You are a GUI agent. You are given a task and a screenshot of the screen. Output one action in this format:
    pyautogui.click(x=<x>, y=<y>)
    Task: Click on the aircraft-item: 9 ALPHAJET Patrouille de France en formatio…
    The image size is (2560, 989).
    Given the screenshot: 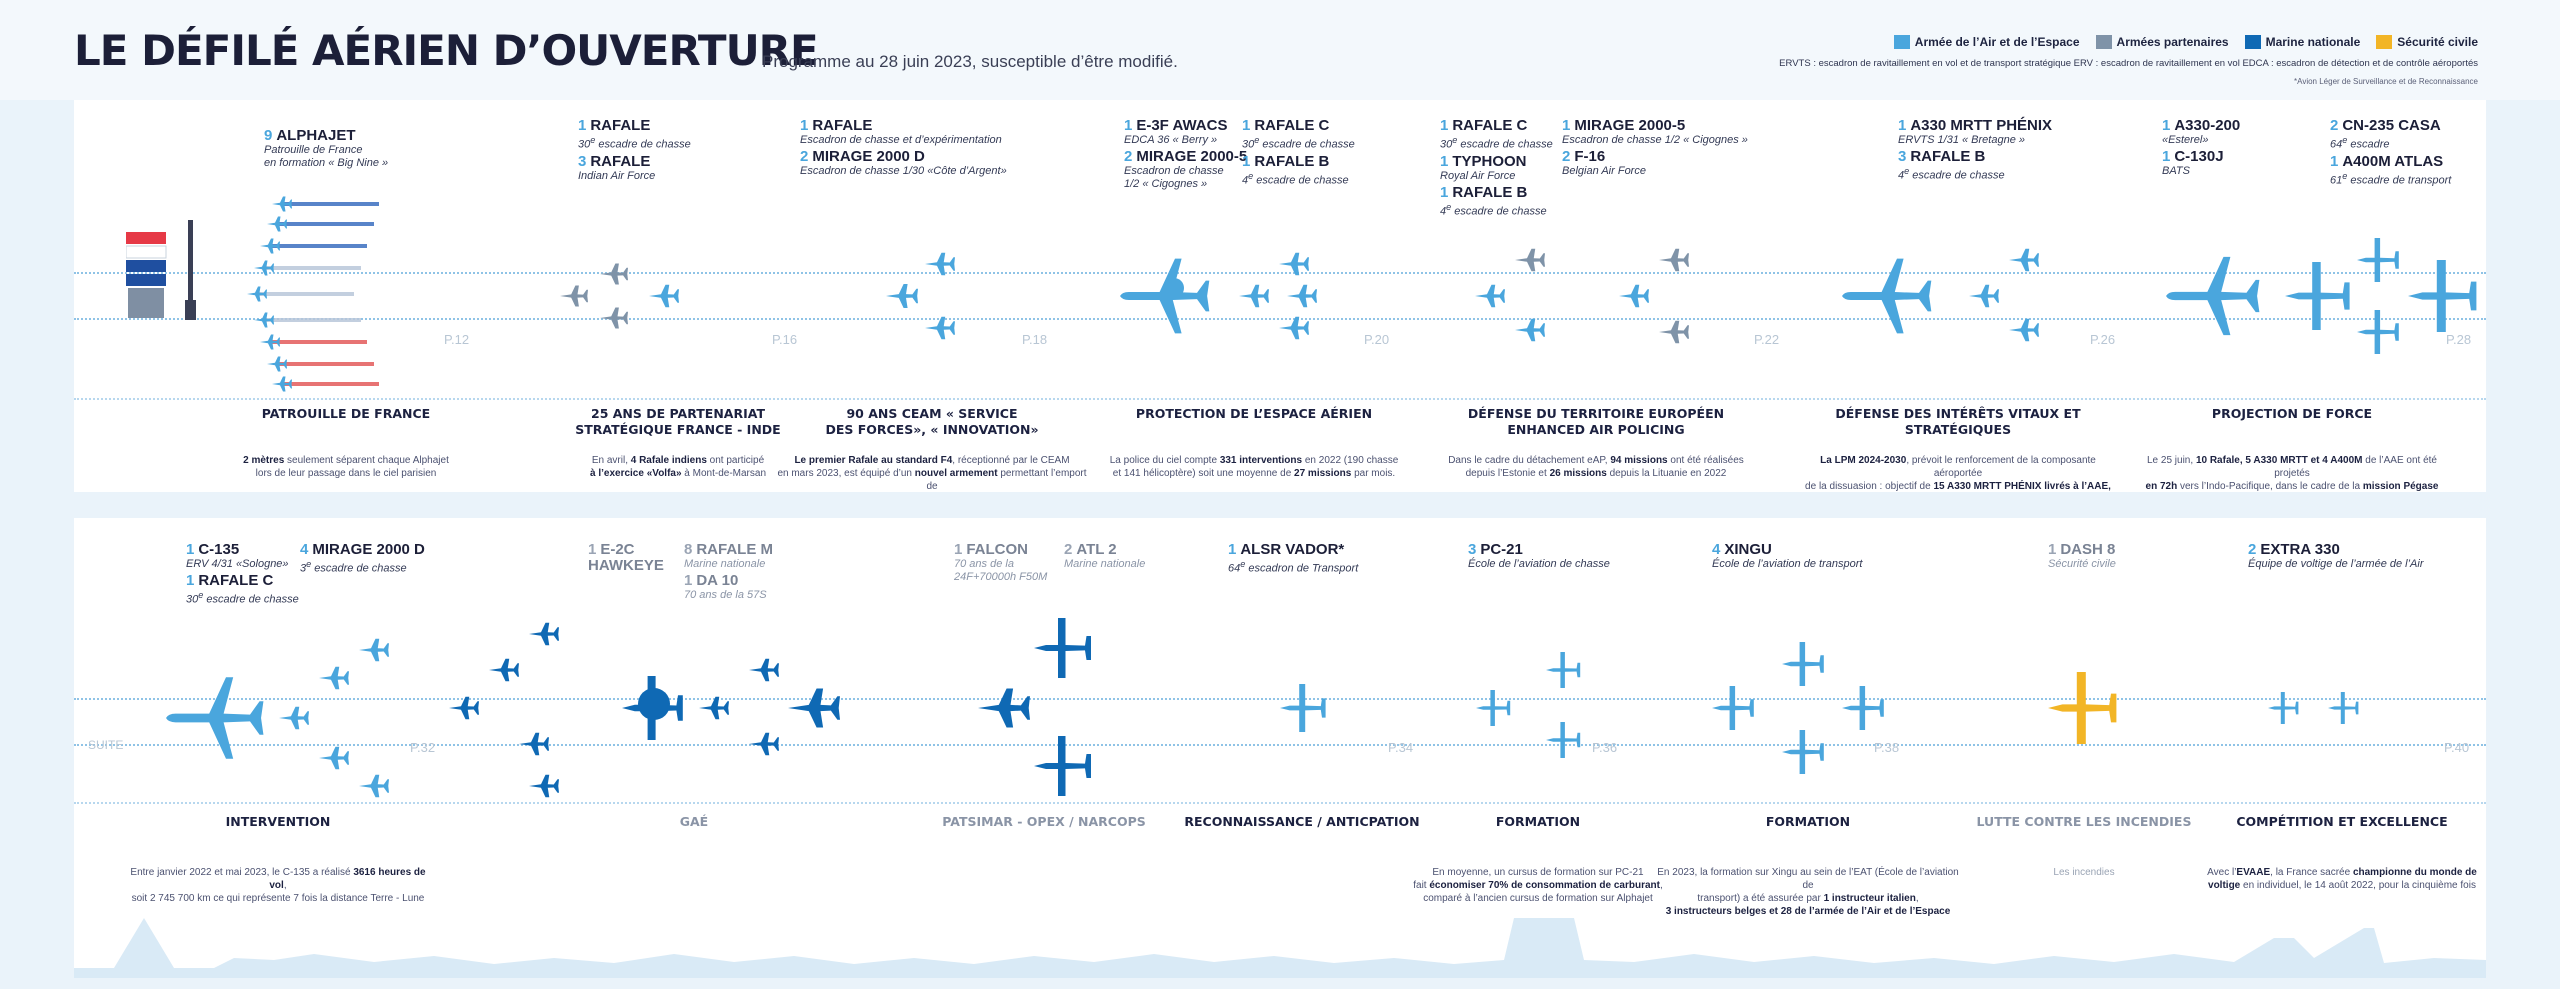 What is the action you would take?
    pyautogui.click(x=326, y=149)
    